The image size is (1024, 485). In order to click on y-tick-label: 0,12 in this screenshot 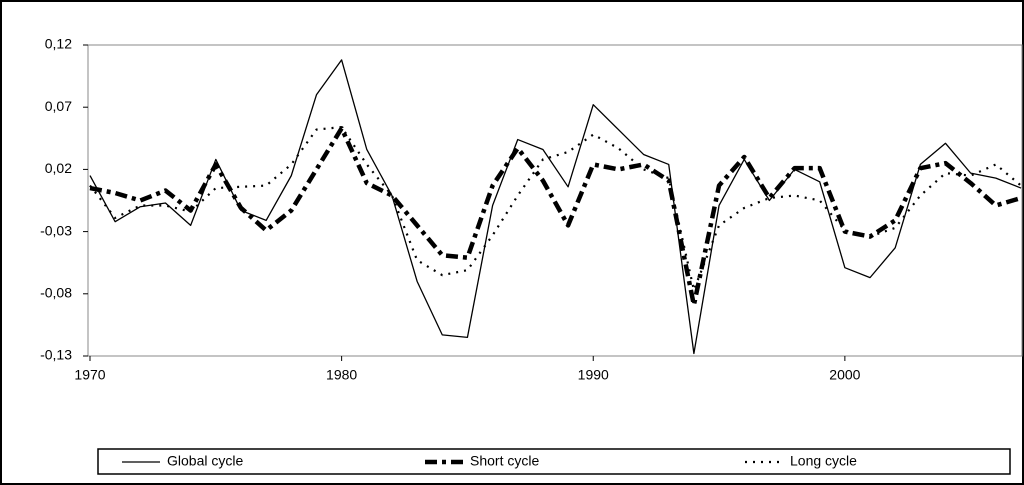, I will do `click(58, 44)`.